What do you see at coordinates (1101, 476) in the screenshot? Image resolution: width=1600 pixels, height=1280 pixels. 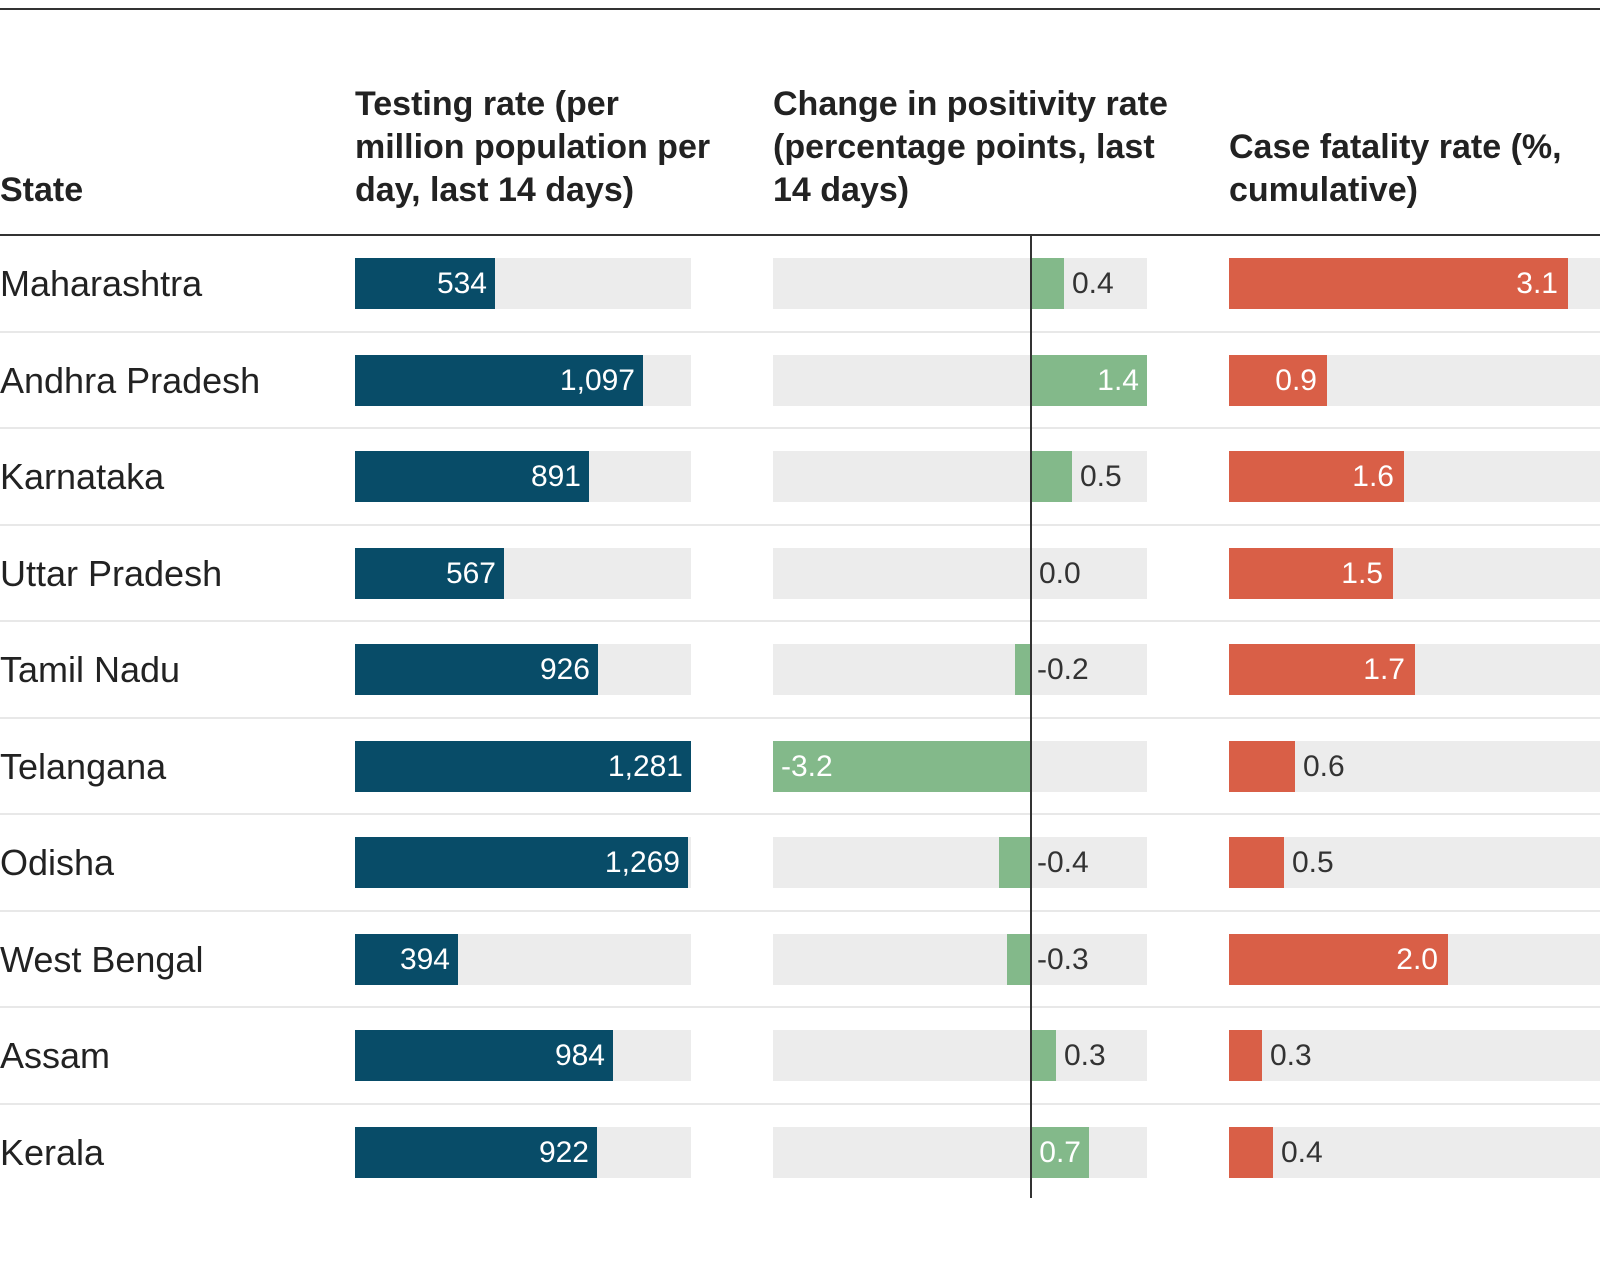 I see `positivity-change-value: 0.5` at bounding box center [1101, 476].